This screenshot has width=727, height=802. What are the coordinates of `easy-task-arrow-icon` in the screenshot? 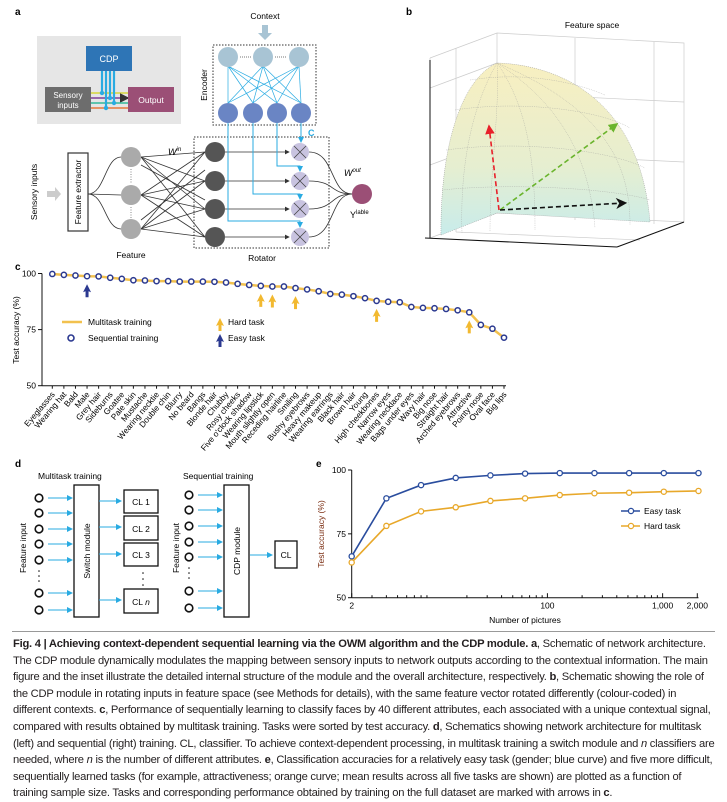 It's located at (220, 340).